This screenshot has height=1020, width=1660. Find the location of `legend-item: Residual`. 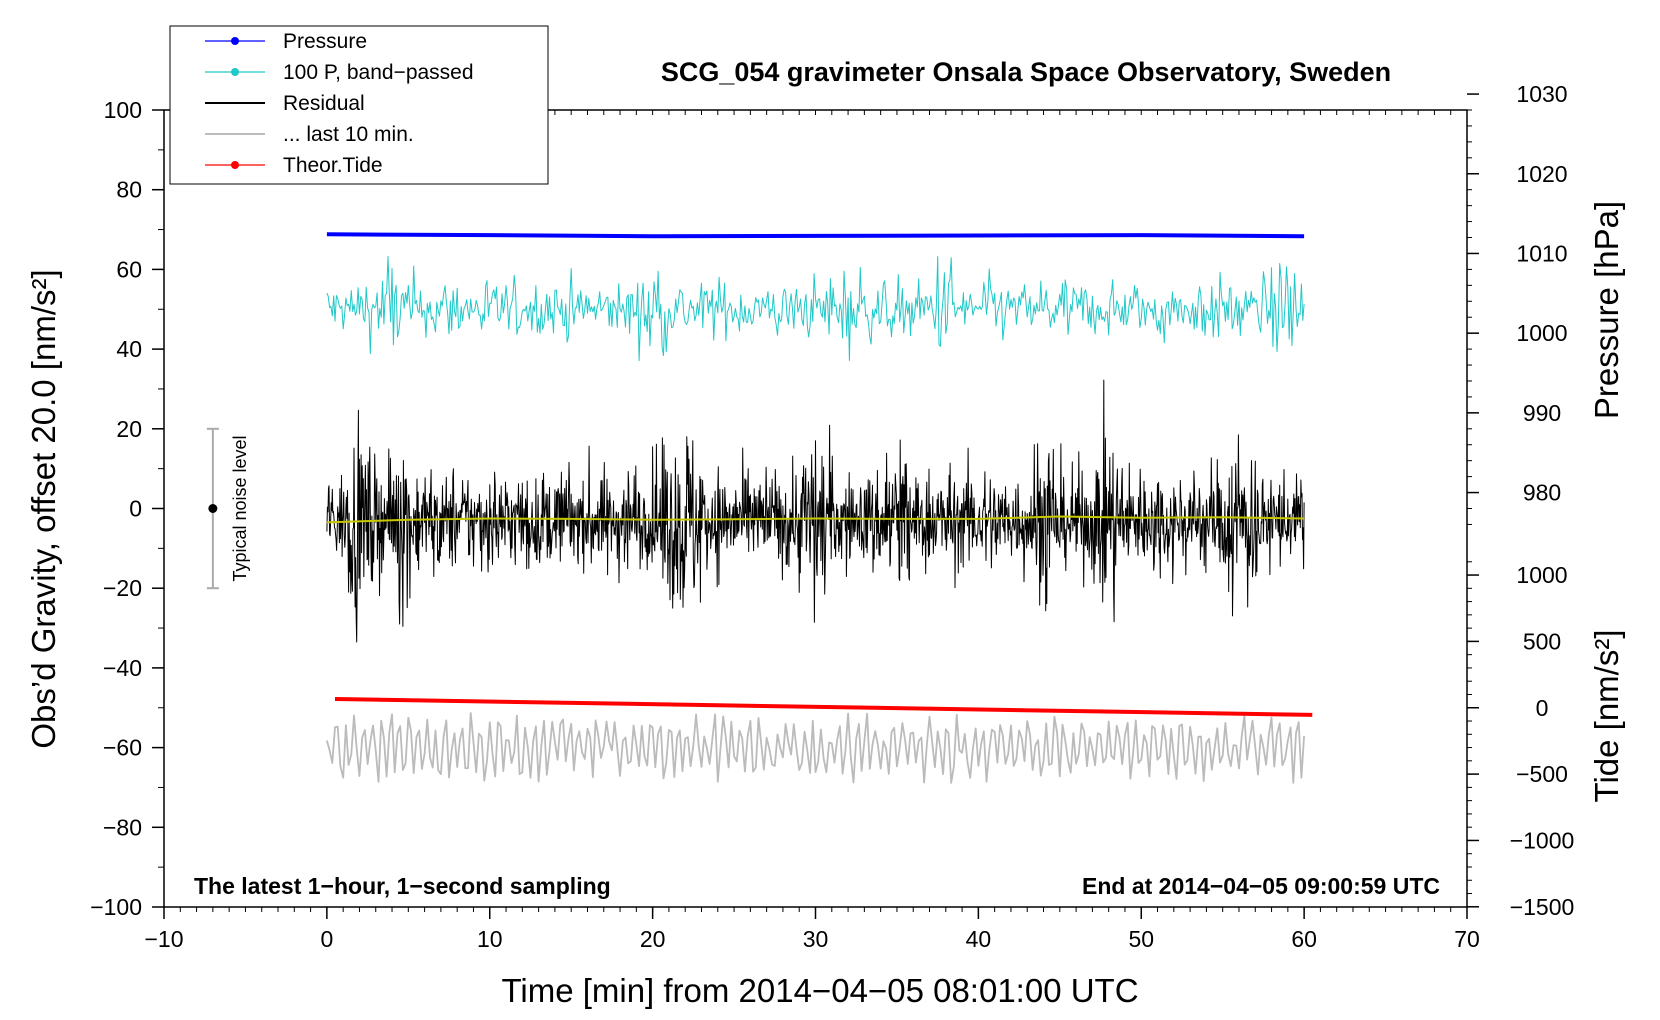

legend-item: Residual is located at coordinates (285, 103).